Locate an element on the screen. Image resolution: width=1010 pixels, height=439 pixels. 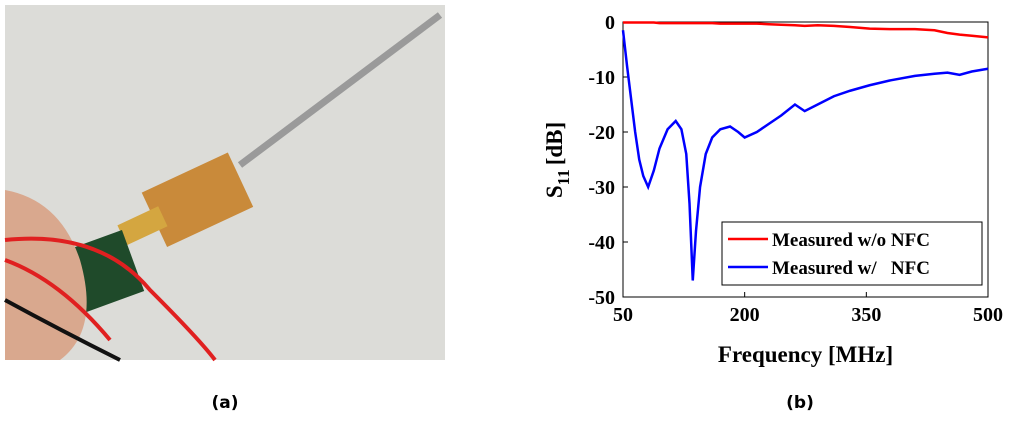
hand is located at coordinates (46, 275).